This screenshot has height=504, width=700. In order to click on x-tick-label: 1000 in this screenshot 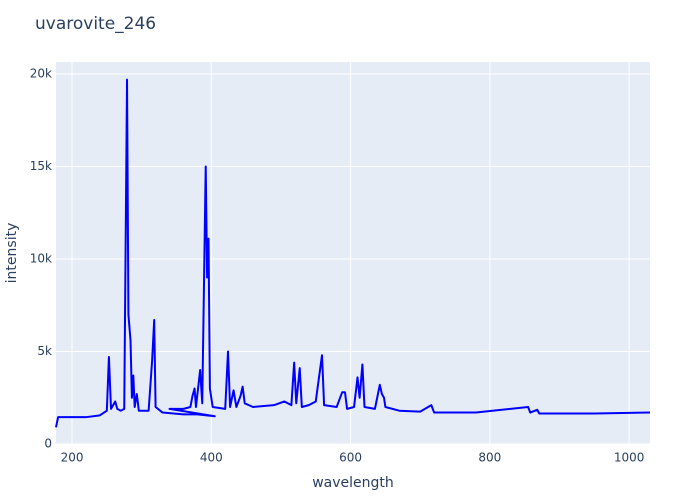, I will do `click(629, 458)`.